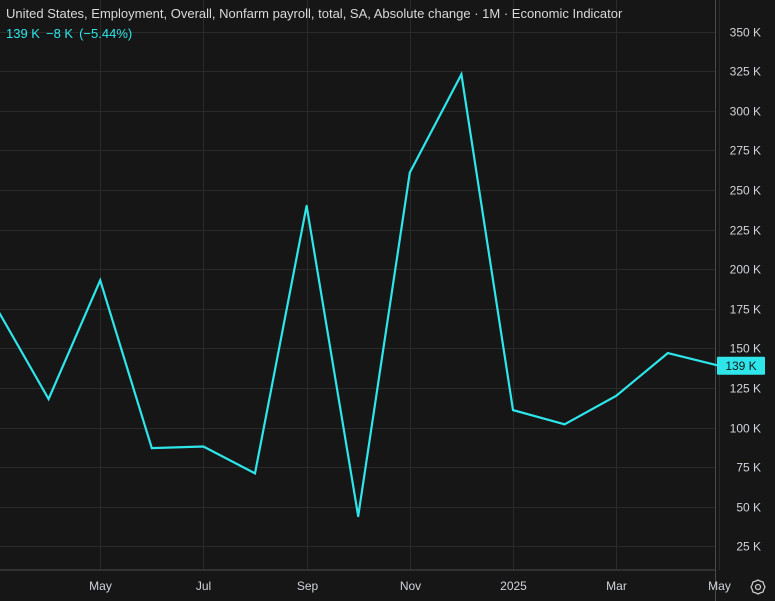  What do you see at coordinates (745, 72) in the screenshot?
I see `y-tick-label: 325 K` at bounding box center [745, 72].